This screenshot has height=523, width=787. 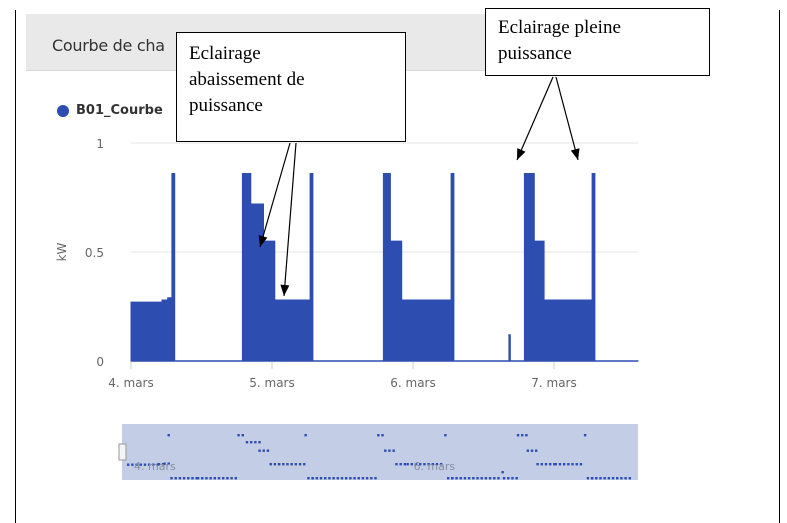 I want to click on arrow-full-1-head, so click(x=521, y=154).